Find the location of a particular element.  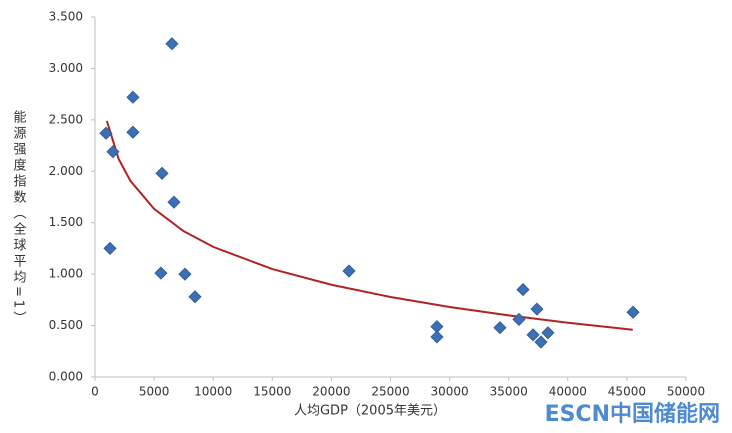

x-tick-label: 45000 is located at coordinates (627, 392).